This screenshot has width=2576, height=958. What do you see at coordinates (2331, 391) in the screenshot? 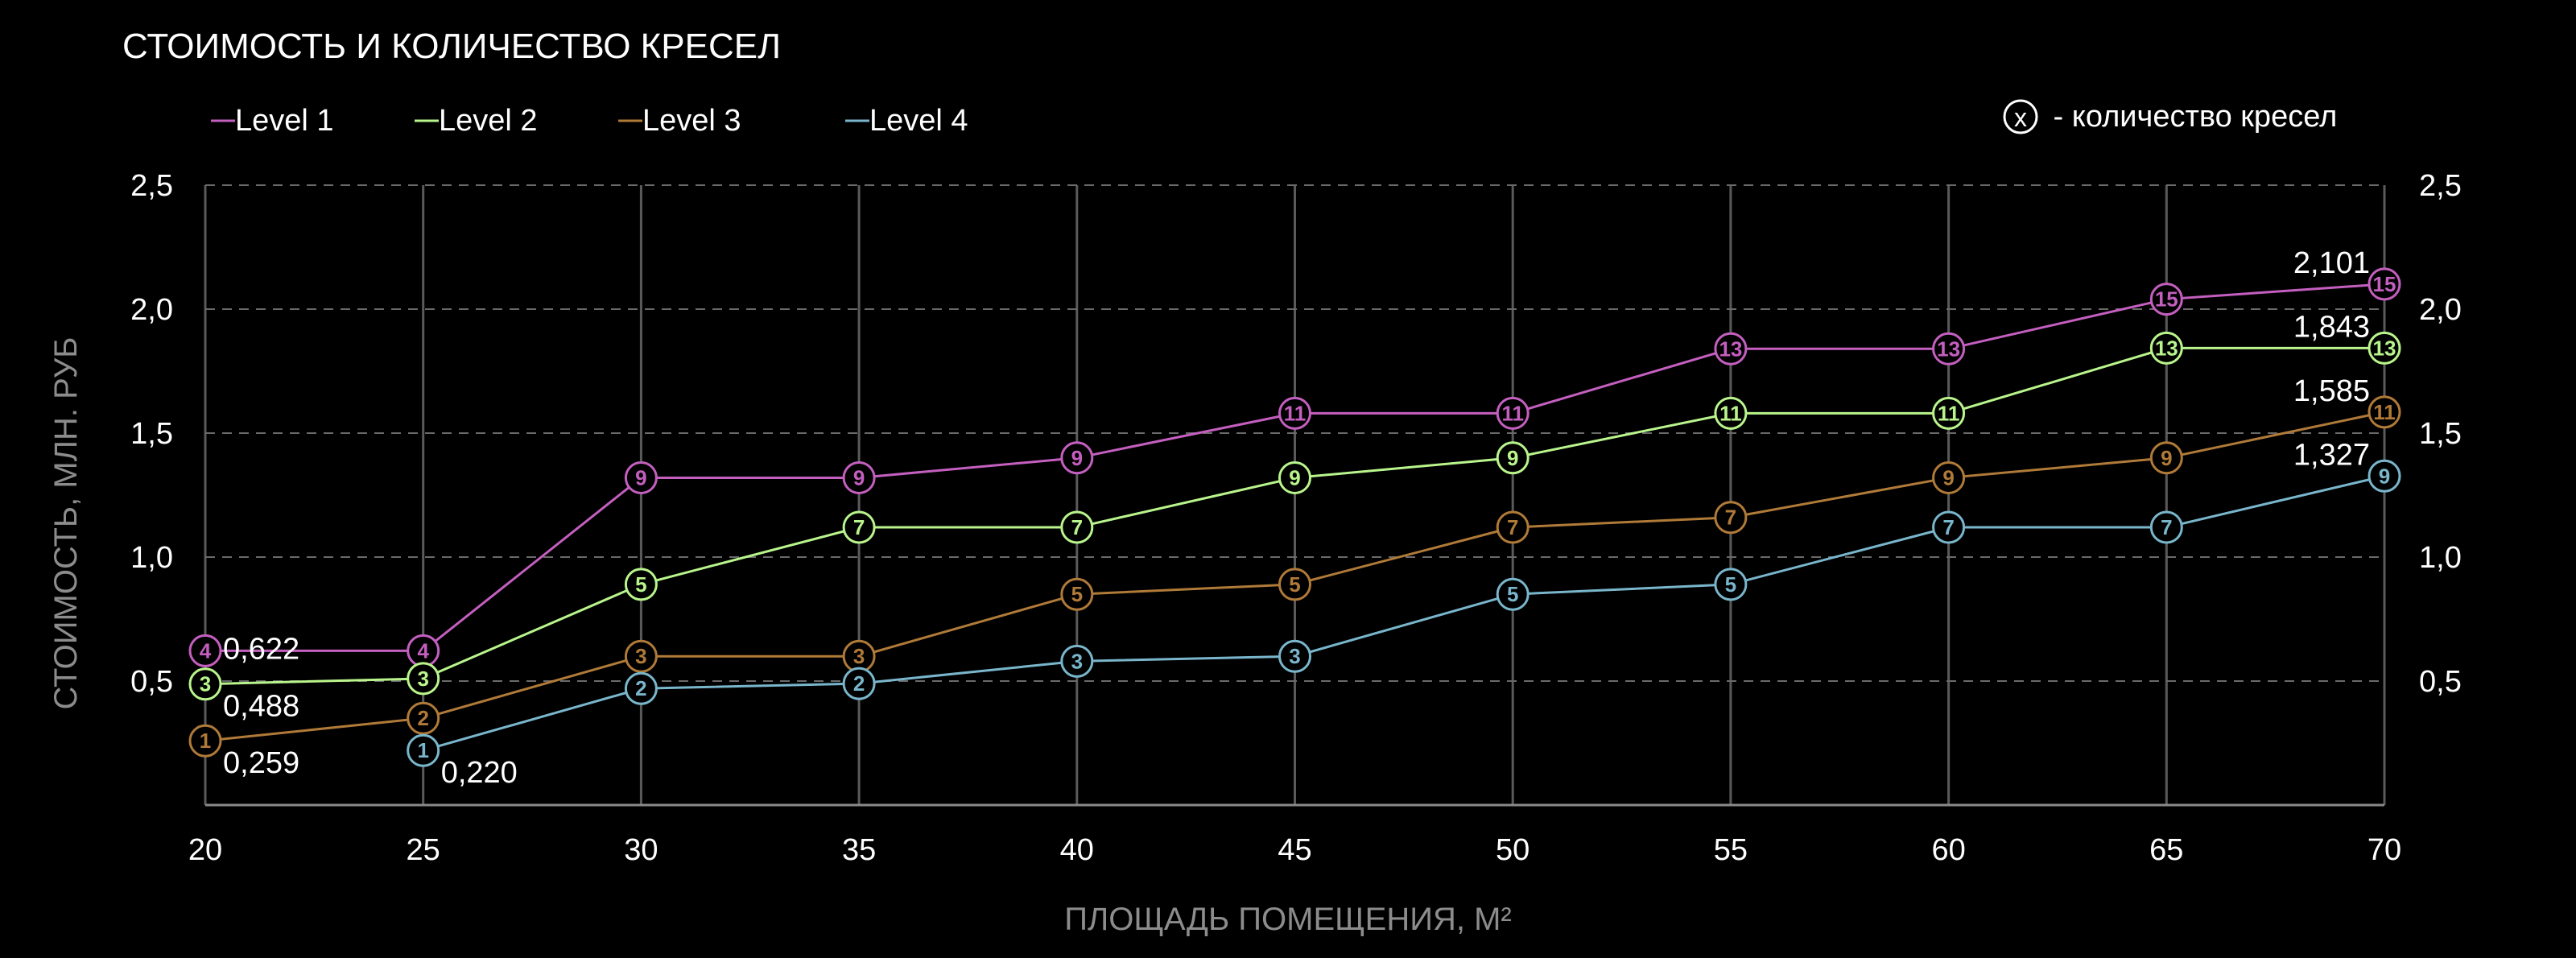
I see `value-label: 1,585` at bounding box center [2331, 391].